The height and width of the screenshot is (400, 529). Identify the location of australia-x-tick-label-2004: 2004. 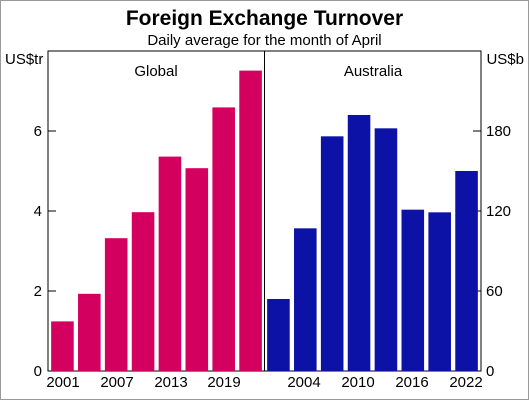
(303, 382).